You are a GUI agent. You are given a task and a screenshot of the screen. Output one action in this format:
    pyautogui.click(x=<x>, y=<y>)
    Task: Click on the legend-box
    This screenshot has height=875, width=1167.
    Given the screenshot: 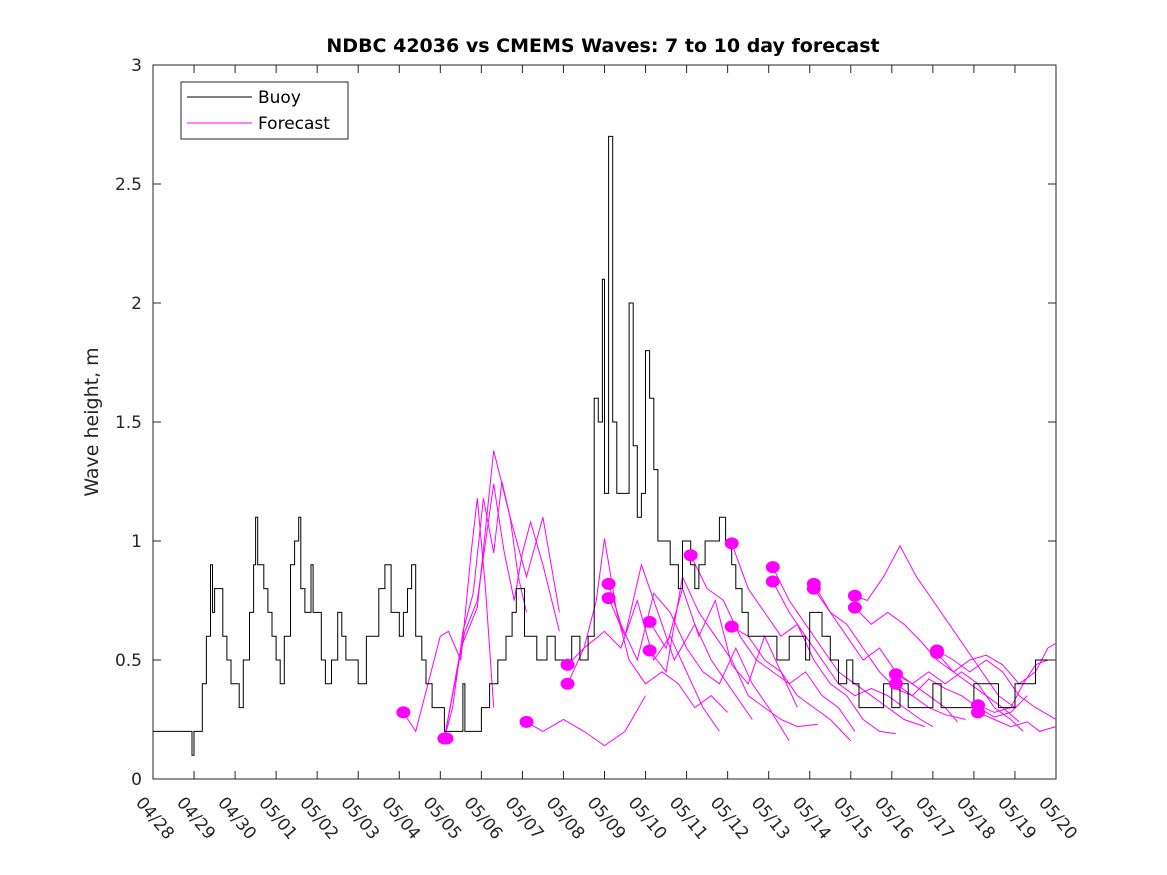 What is the action you would take?
    pyautogui.click(x=264, y=110)
    